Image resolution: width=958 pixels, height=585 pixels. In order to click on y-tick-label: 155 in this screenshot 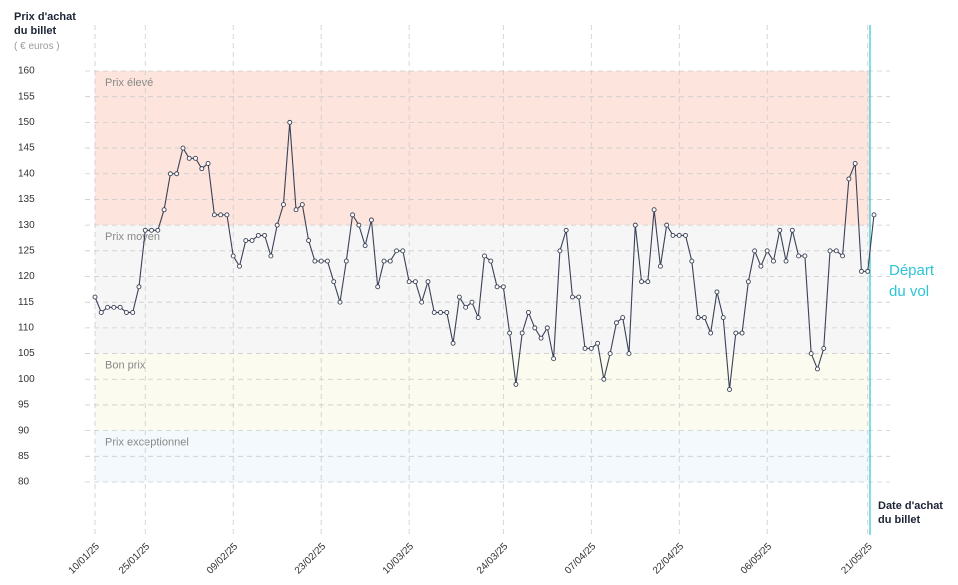, I will do `click(26, 96)`.